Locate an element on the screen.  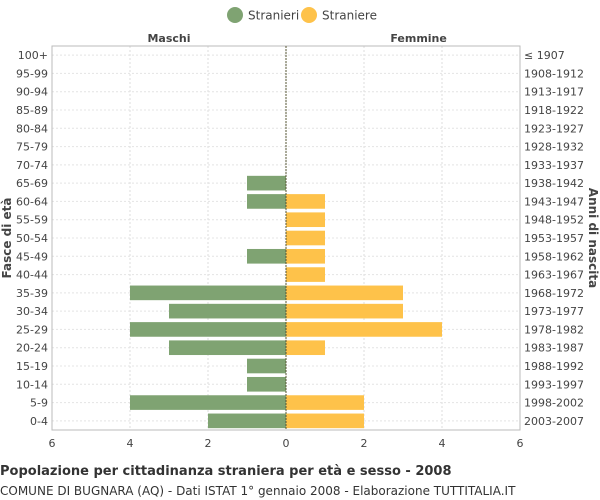
birth-year-label: 1988-1992 is located at coordinates (554, 366).